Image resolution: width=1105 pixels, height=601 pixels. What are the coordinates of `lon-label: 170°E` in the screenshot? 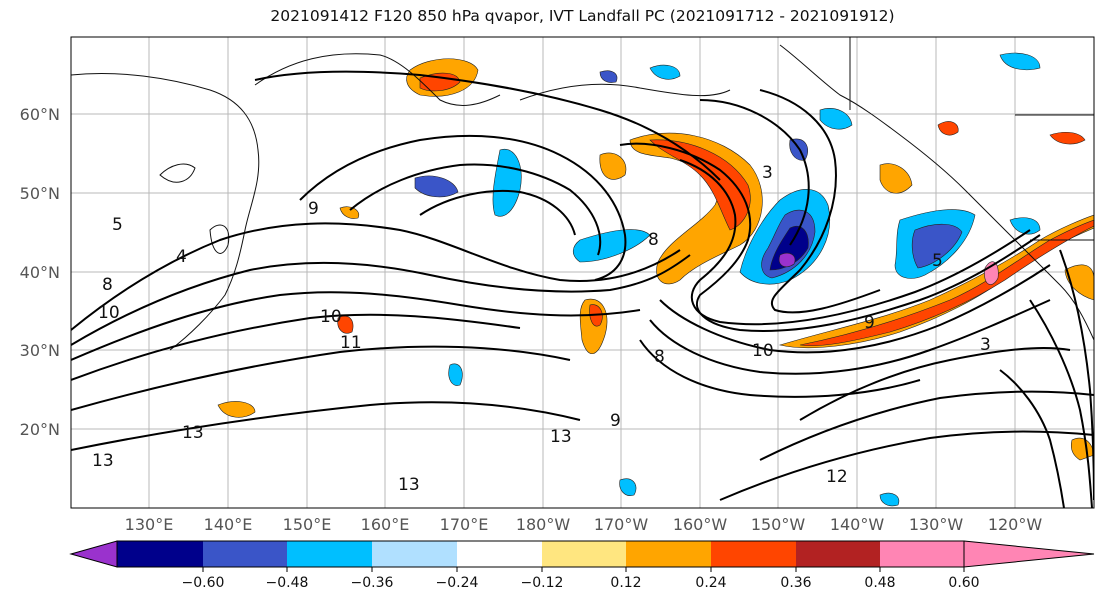 It's located at (464, 524).